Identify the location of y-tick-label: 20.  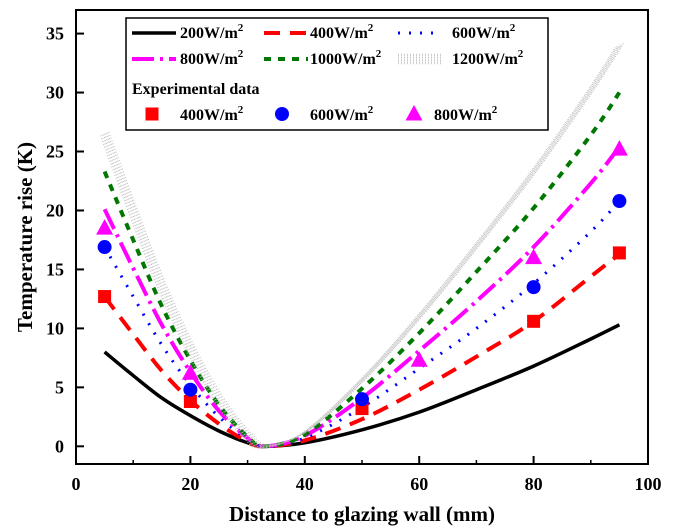
(55, 210).